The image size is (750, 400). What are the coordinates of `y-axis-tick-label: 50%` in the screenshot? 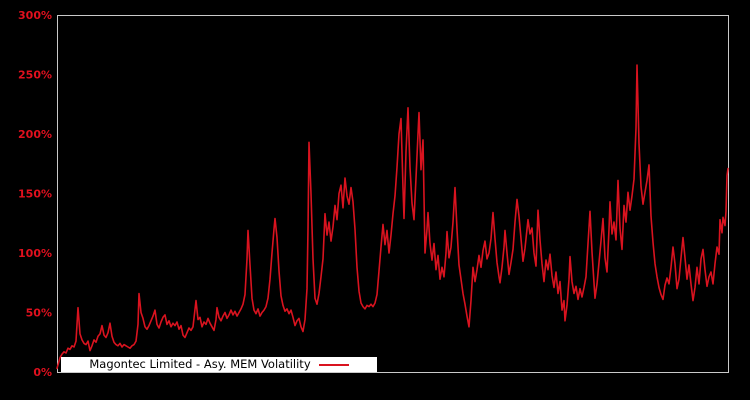 It's located at (39, 313).